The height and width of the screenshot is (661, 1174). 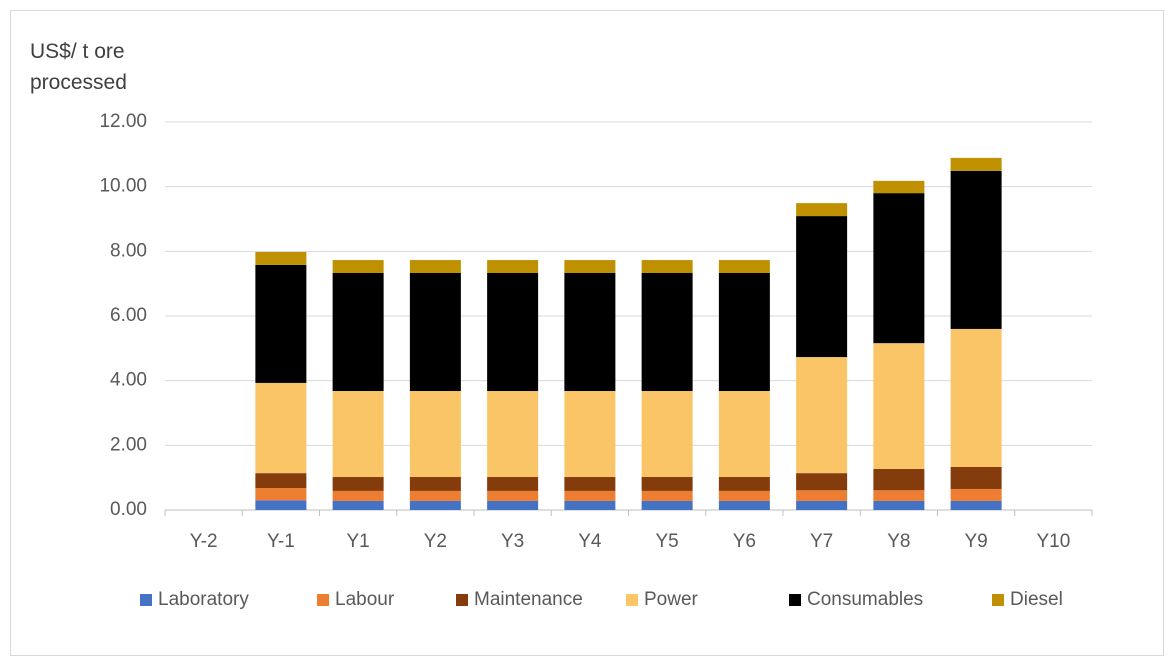 I want to click on y-axis-label: US$/ t ore processed, so click(x=78, y=67).